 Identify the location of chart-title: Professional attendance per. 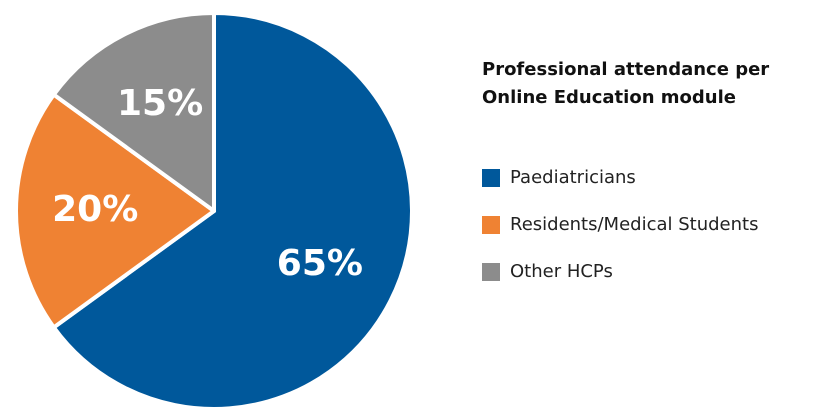
(625, 69).